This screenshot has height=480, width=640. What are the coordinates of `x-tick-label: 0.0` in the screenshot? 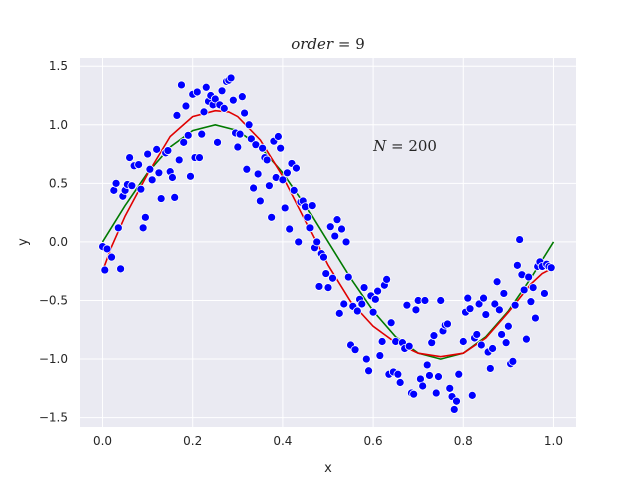 It's located at (102, 441).